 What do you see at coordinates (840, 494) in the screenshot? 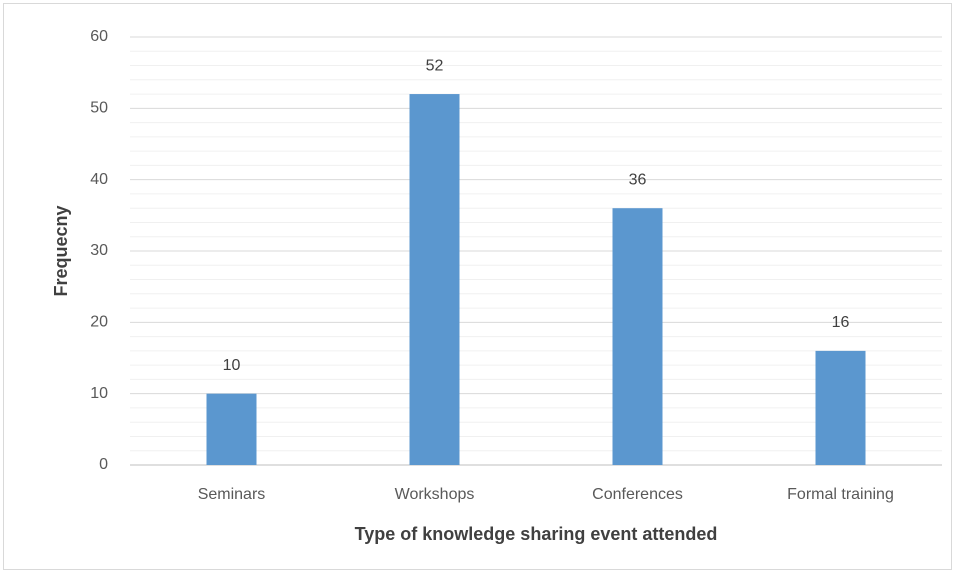
I see `x-tick-label: Formal training` at bounding box center [840, 494].